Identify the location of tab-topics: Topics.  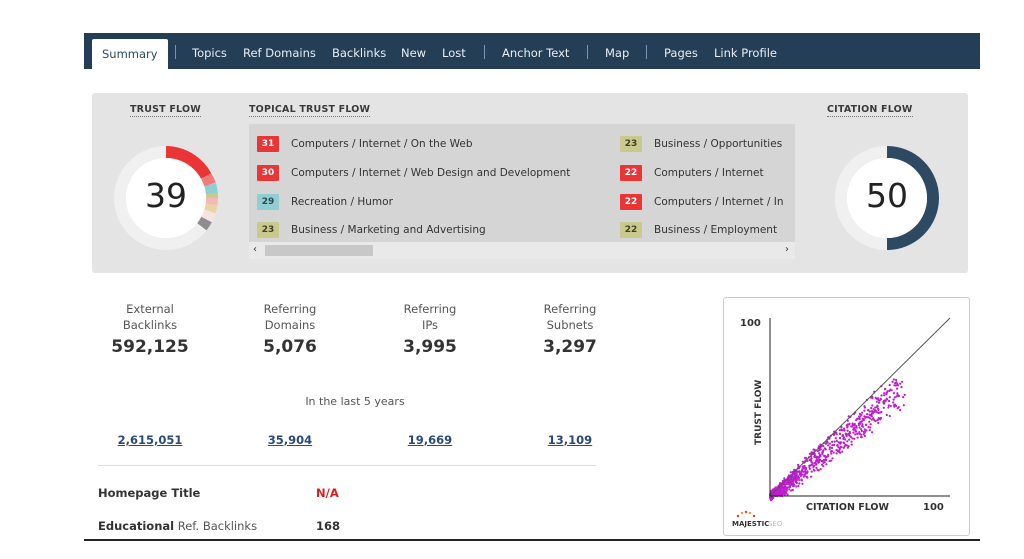
(209, 53).